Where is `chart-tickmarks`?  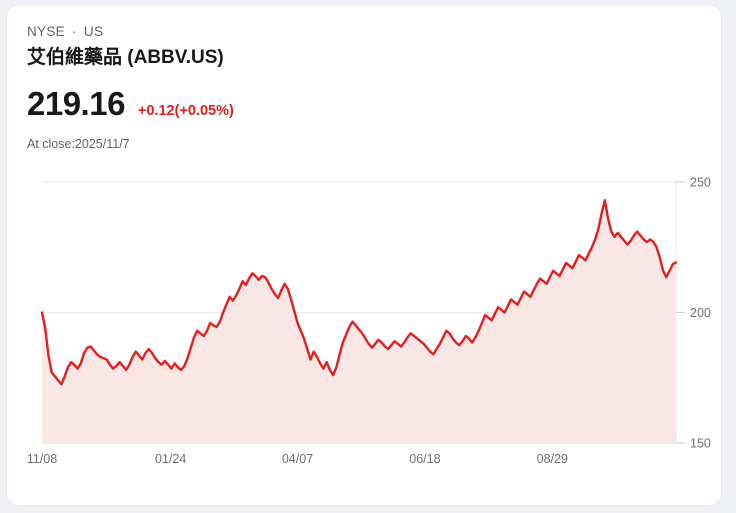
chart-tickmarks is located at coordinates (680, 312).